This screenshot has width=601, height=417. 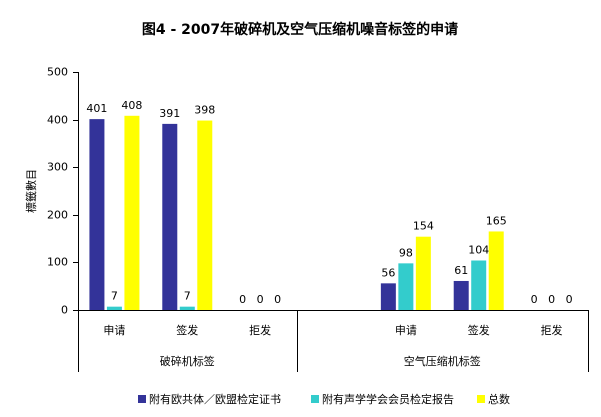 I want to click on data-label: 98, so click(x=406, y=252).